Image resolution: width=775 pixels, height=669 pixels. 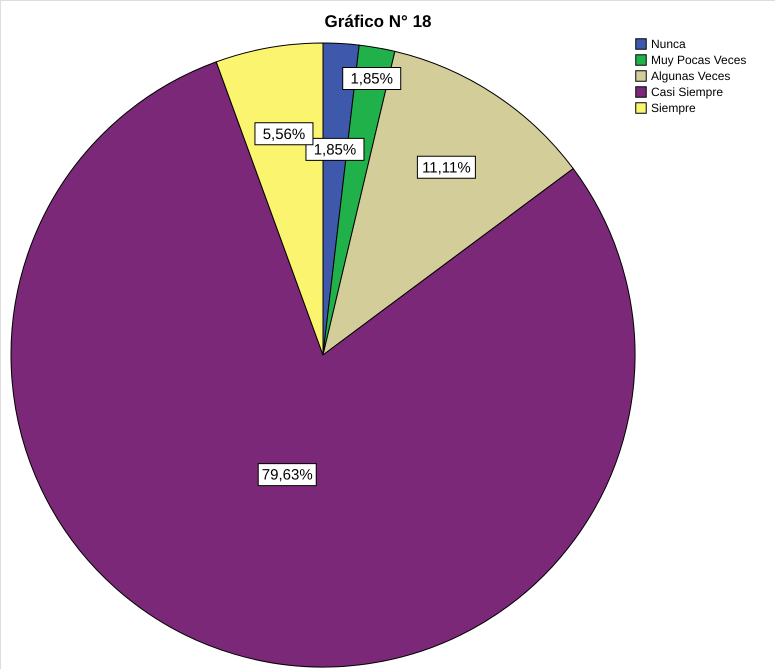 I want to click on legend-label: Nunca, so click(x=668, y=44).